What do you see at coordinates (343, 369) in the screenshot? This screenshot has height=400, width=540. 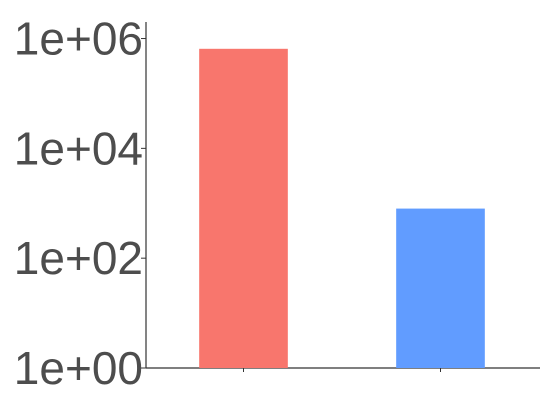 I see `x-axis` at bounding box center [343, 369].